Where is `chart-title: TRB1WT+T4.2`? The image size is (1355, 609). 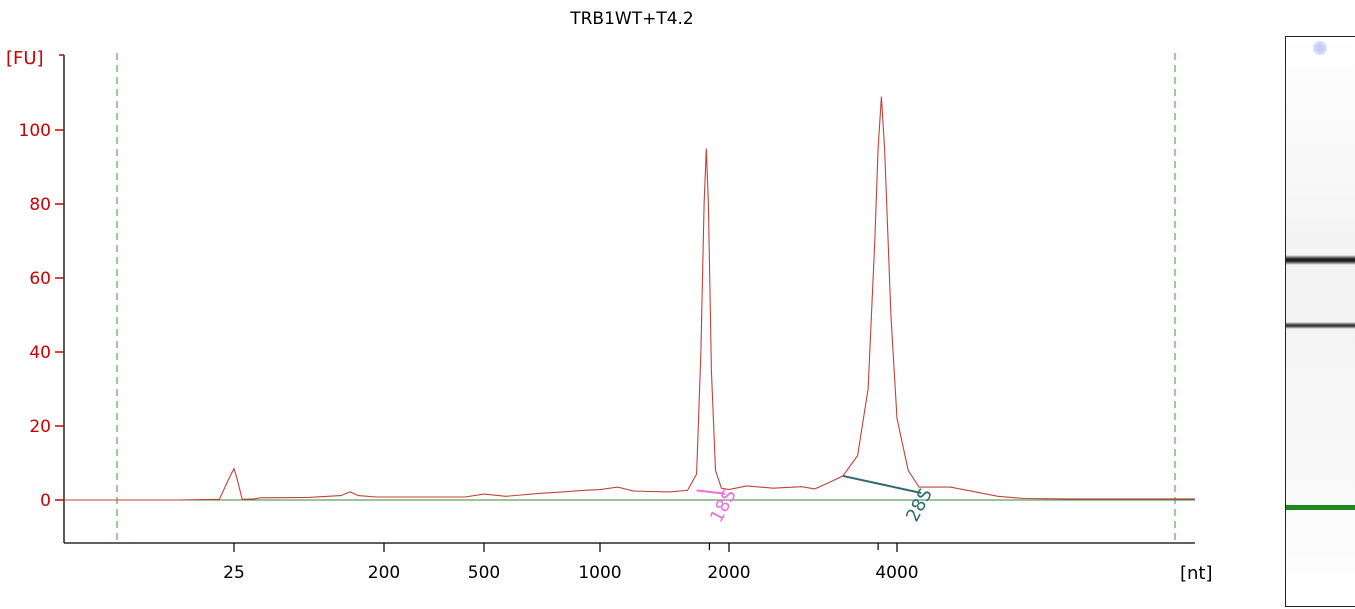 chart-title: TRB1WT+T4.2 is located at coordinates (631, 19).